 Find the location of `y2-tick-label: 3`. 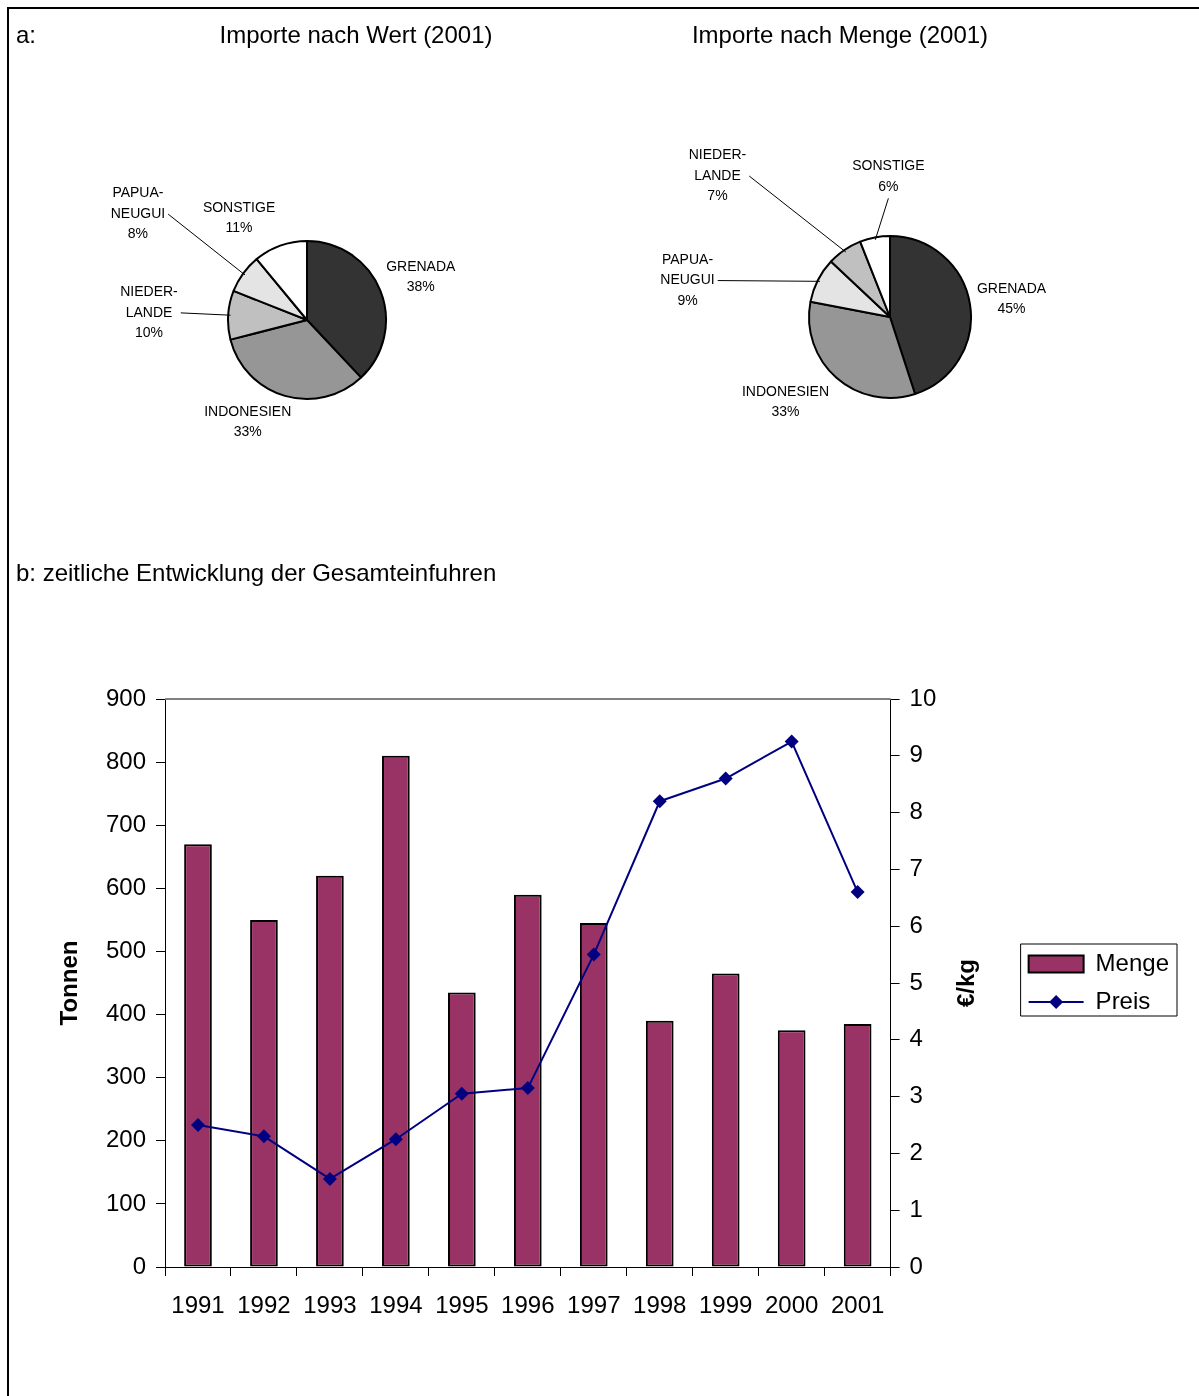

y2-tick-label: 3 is located at coordinates (916, 1095).